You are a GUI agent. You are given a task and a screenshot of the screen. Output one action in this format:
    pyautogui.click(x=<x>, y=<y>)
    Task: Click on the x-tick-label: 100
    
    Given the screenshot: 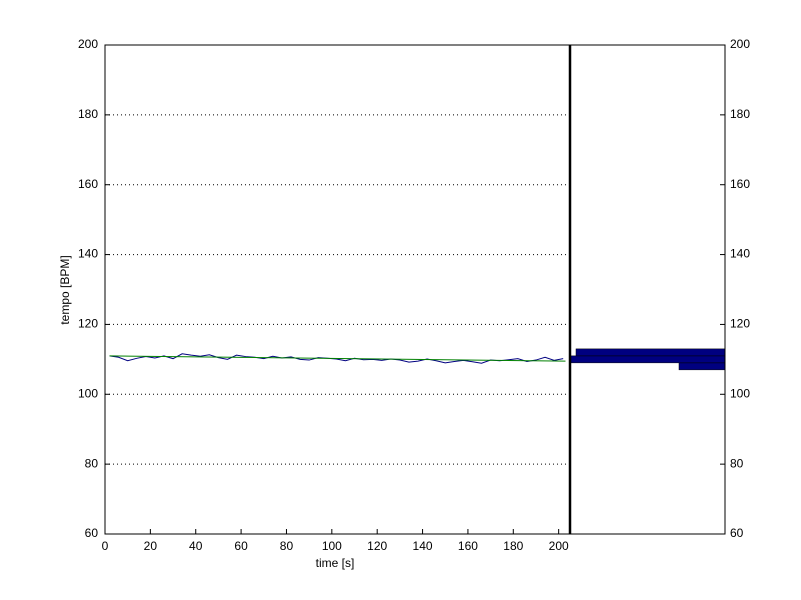 What is the action you would take?
    pyautogui.click(x=332, y=546)
    